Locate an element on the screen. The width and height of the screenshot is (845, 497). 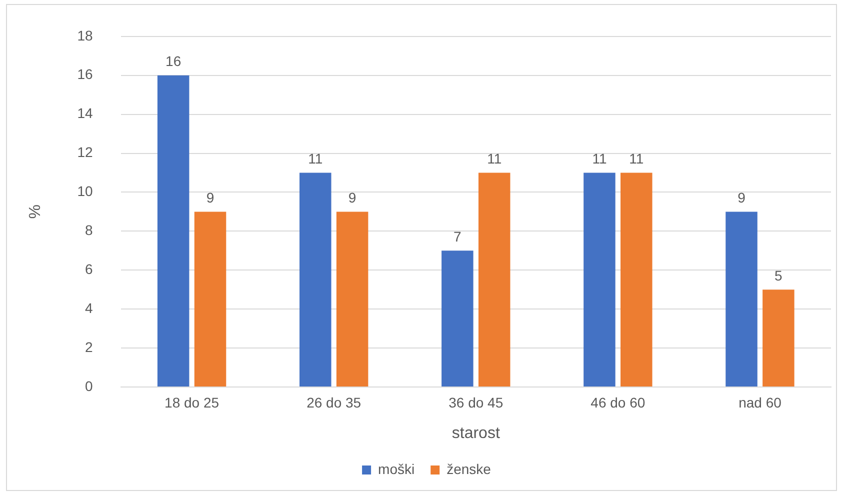
x-tick-label: nad 60 is located at coordinates (760, 402).